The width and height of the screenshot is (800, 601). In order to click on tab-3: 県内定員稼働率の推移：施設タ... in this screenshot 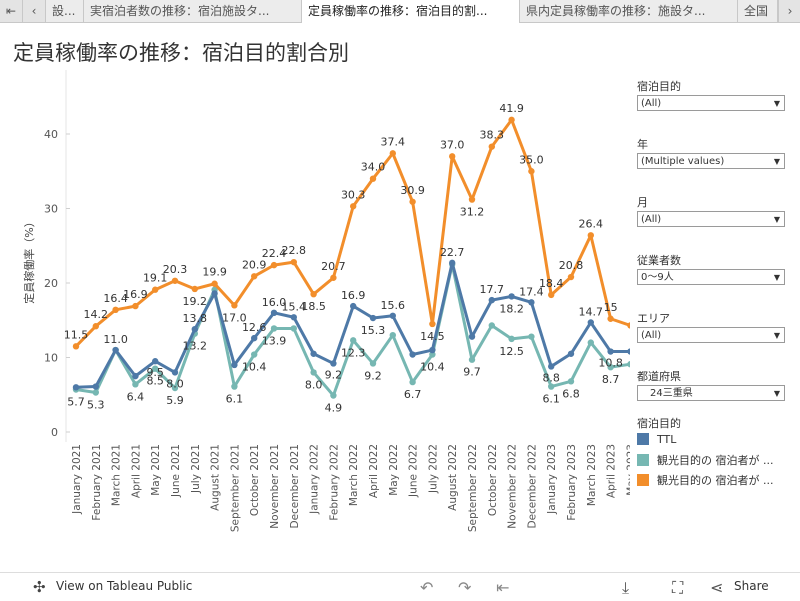, I will do `click(629, 11)`.